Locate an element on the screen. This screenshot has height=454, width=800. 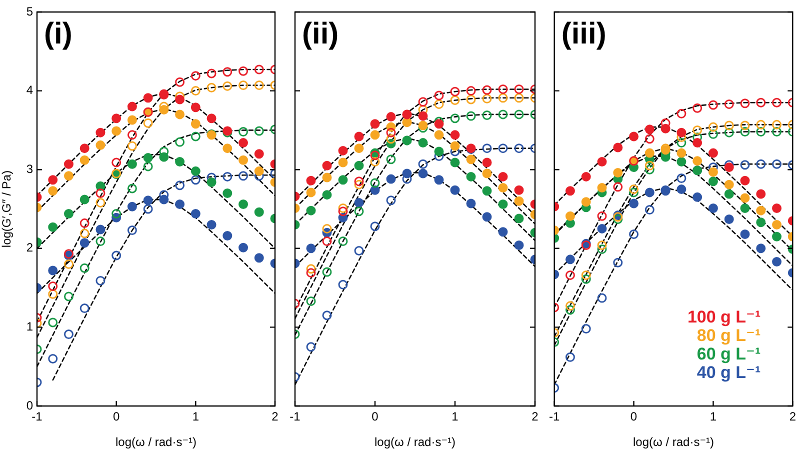
y-tick-label: 4 is located at coordinates (30, 90).